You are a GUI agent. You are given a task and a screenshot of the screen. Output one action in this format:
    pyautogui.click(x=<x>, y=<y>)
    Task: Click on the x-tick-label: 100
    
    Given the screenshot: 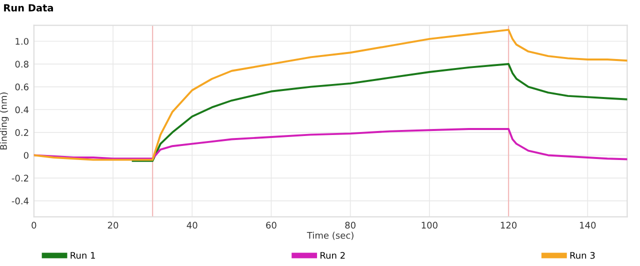 What is the action you would take?
    pyautogui.click(x=430, y=225)
    